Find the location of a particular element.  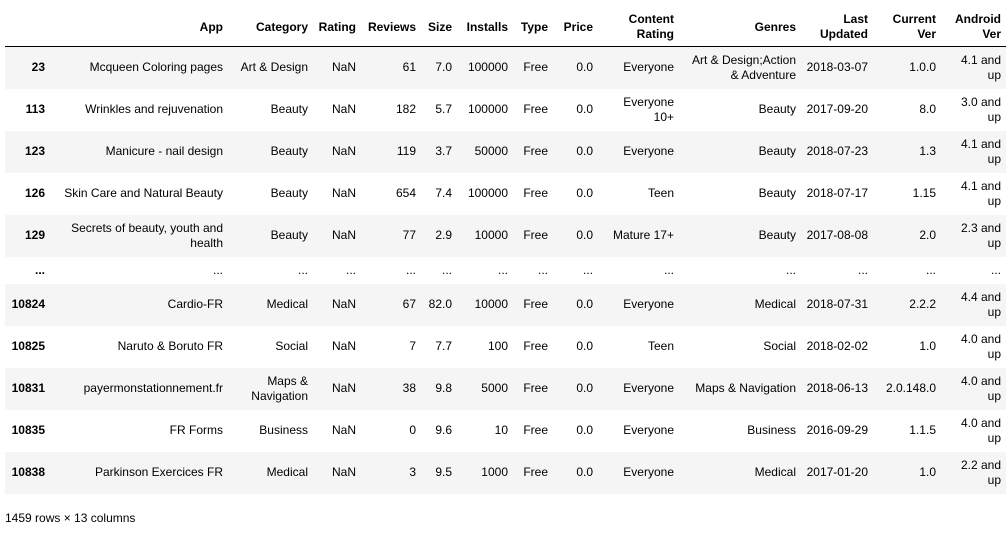

cell-size: 9.8 is located at coordinates (443, 388).